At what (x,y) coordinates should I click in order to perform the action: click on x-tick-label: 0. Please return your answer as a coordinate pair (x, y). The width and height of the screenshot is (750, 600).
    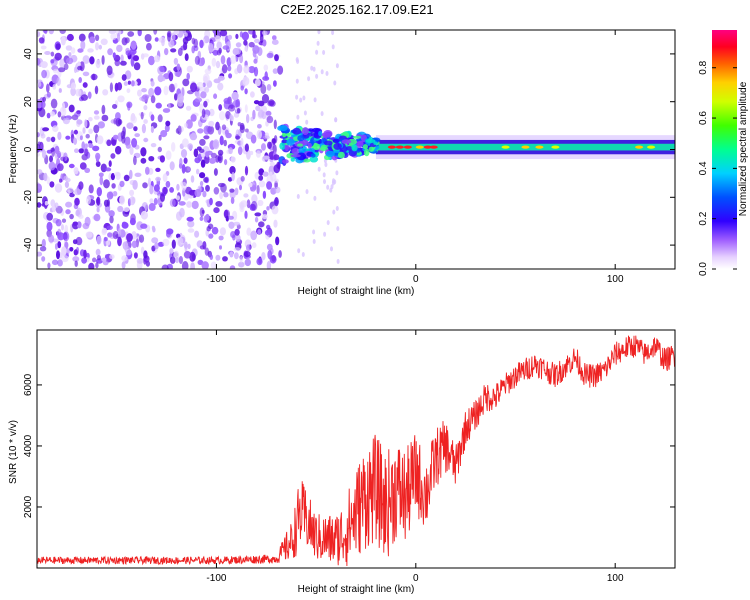
    Looking at the image, I should click on (416, 279).